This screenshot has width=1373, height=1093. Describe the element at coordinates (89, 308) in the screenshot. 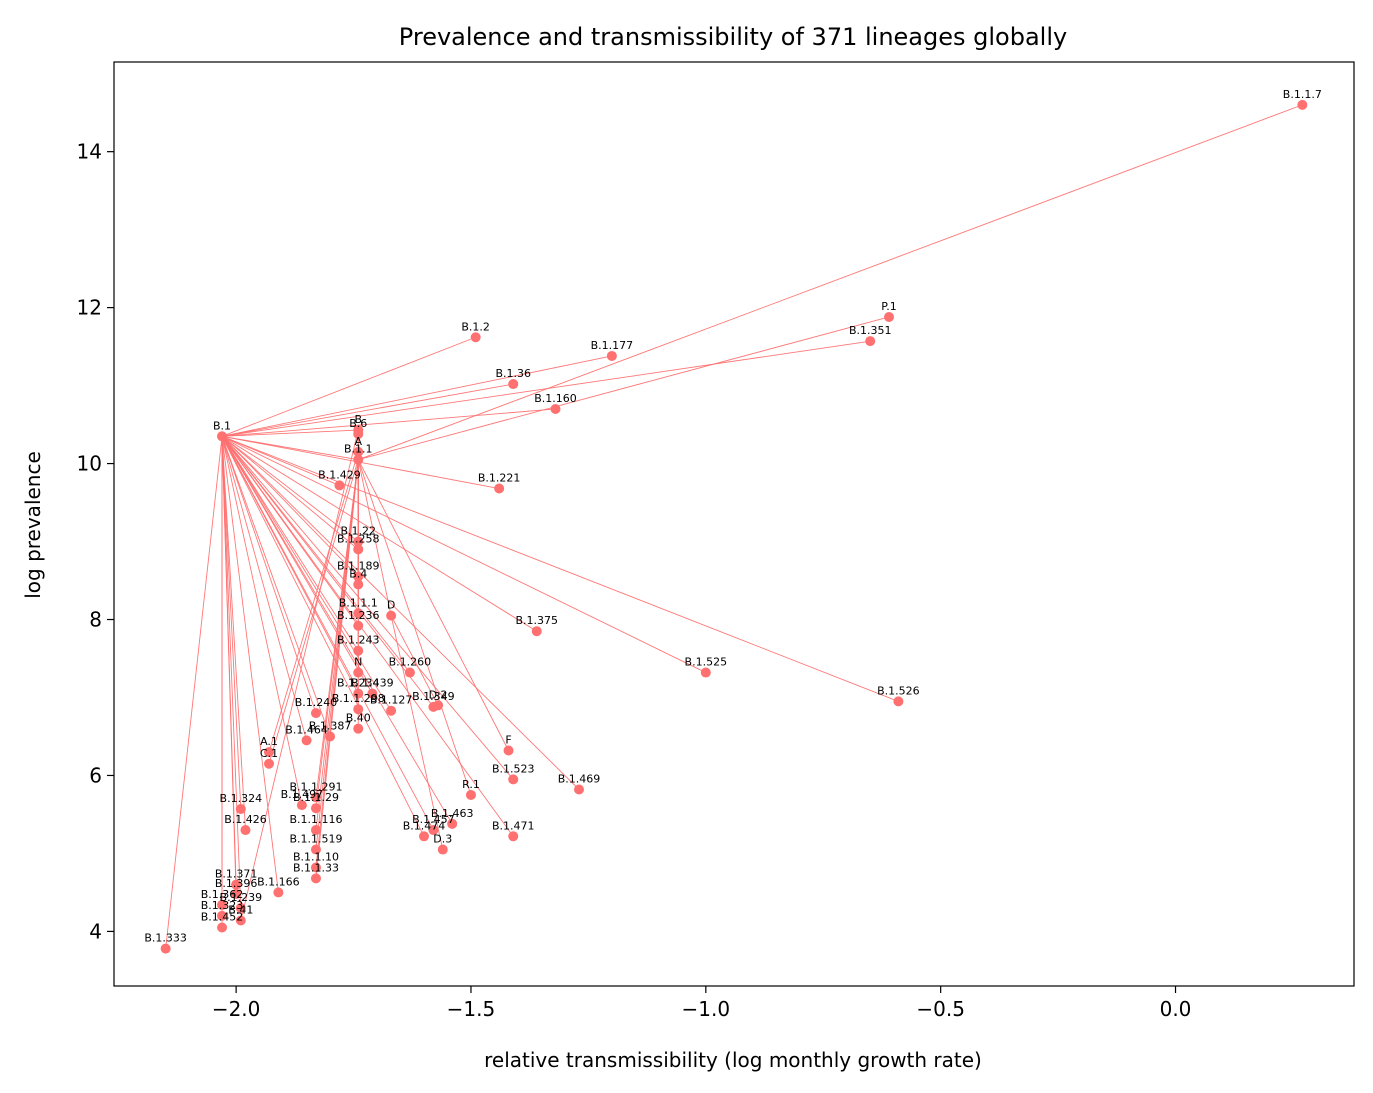

I see `y-tick-label: 12` at that location.